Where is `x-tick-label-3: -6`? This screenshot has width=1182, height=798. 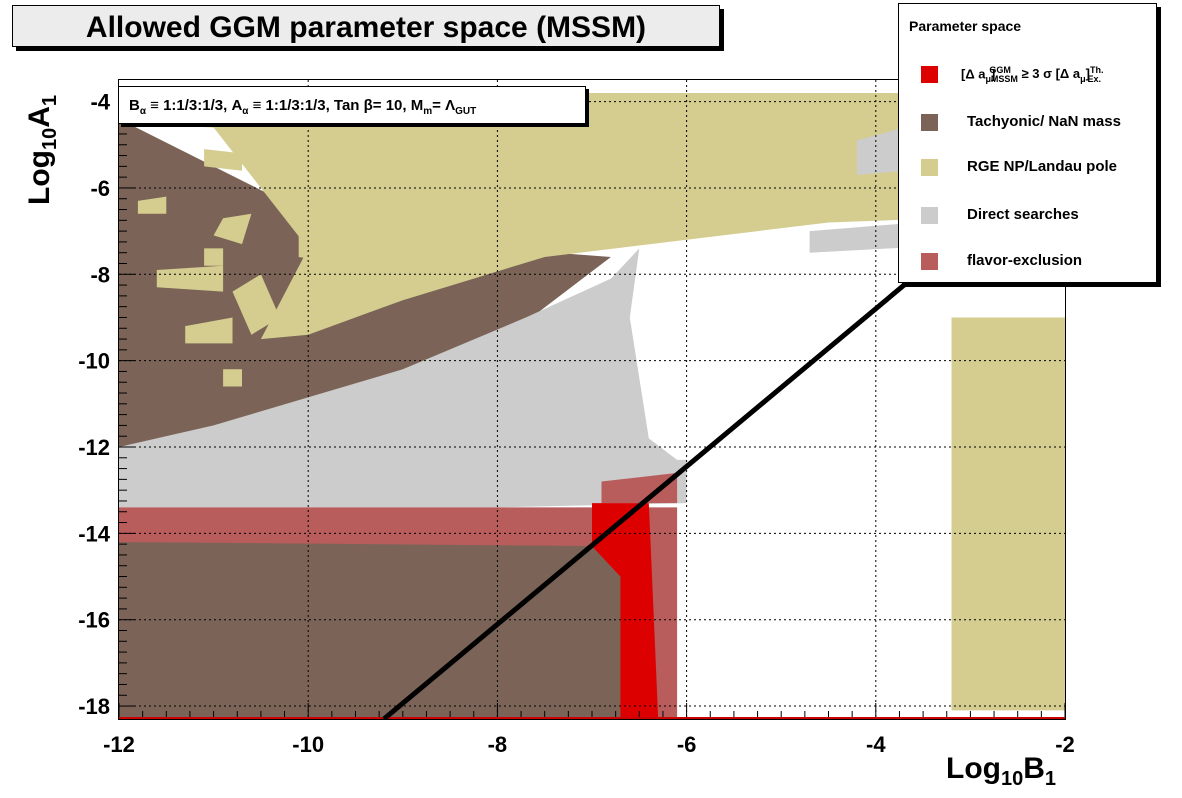
x-tick-label-3: -6 is located at coordinates (687, 744).